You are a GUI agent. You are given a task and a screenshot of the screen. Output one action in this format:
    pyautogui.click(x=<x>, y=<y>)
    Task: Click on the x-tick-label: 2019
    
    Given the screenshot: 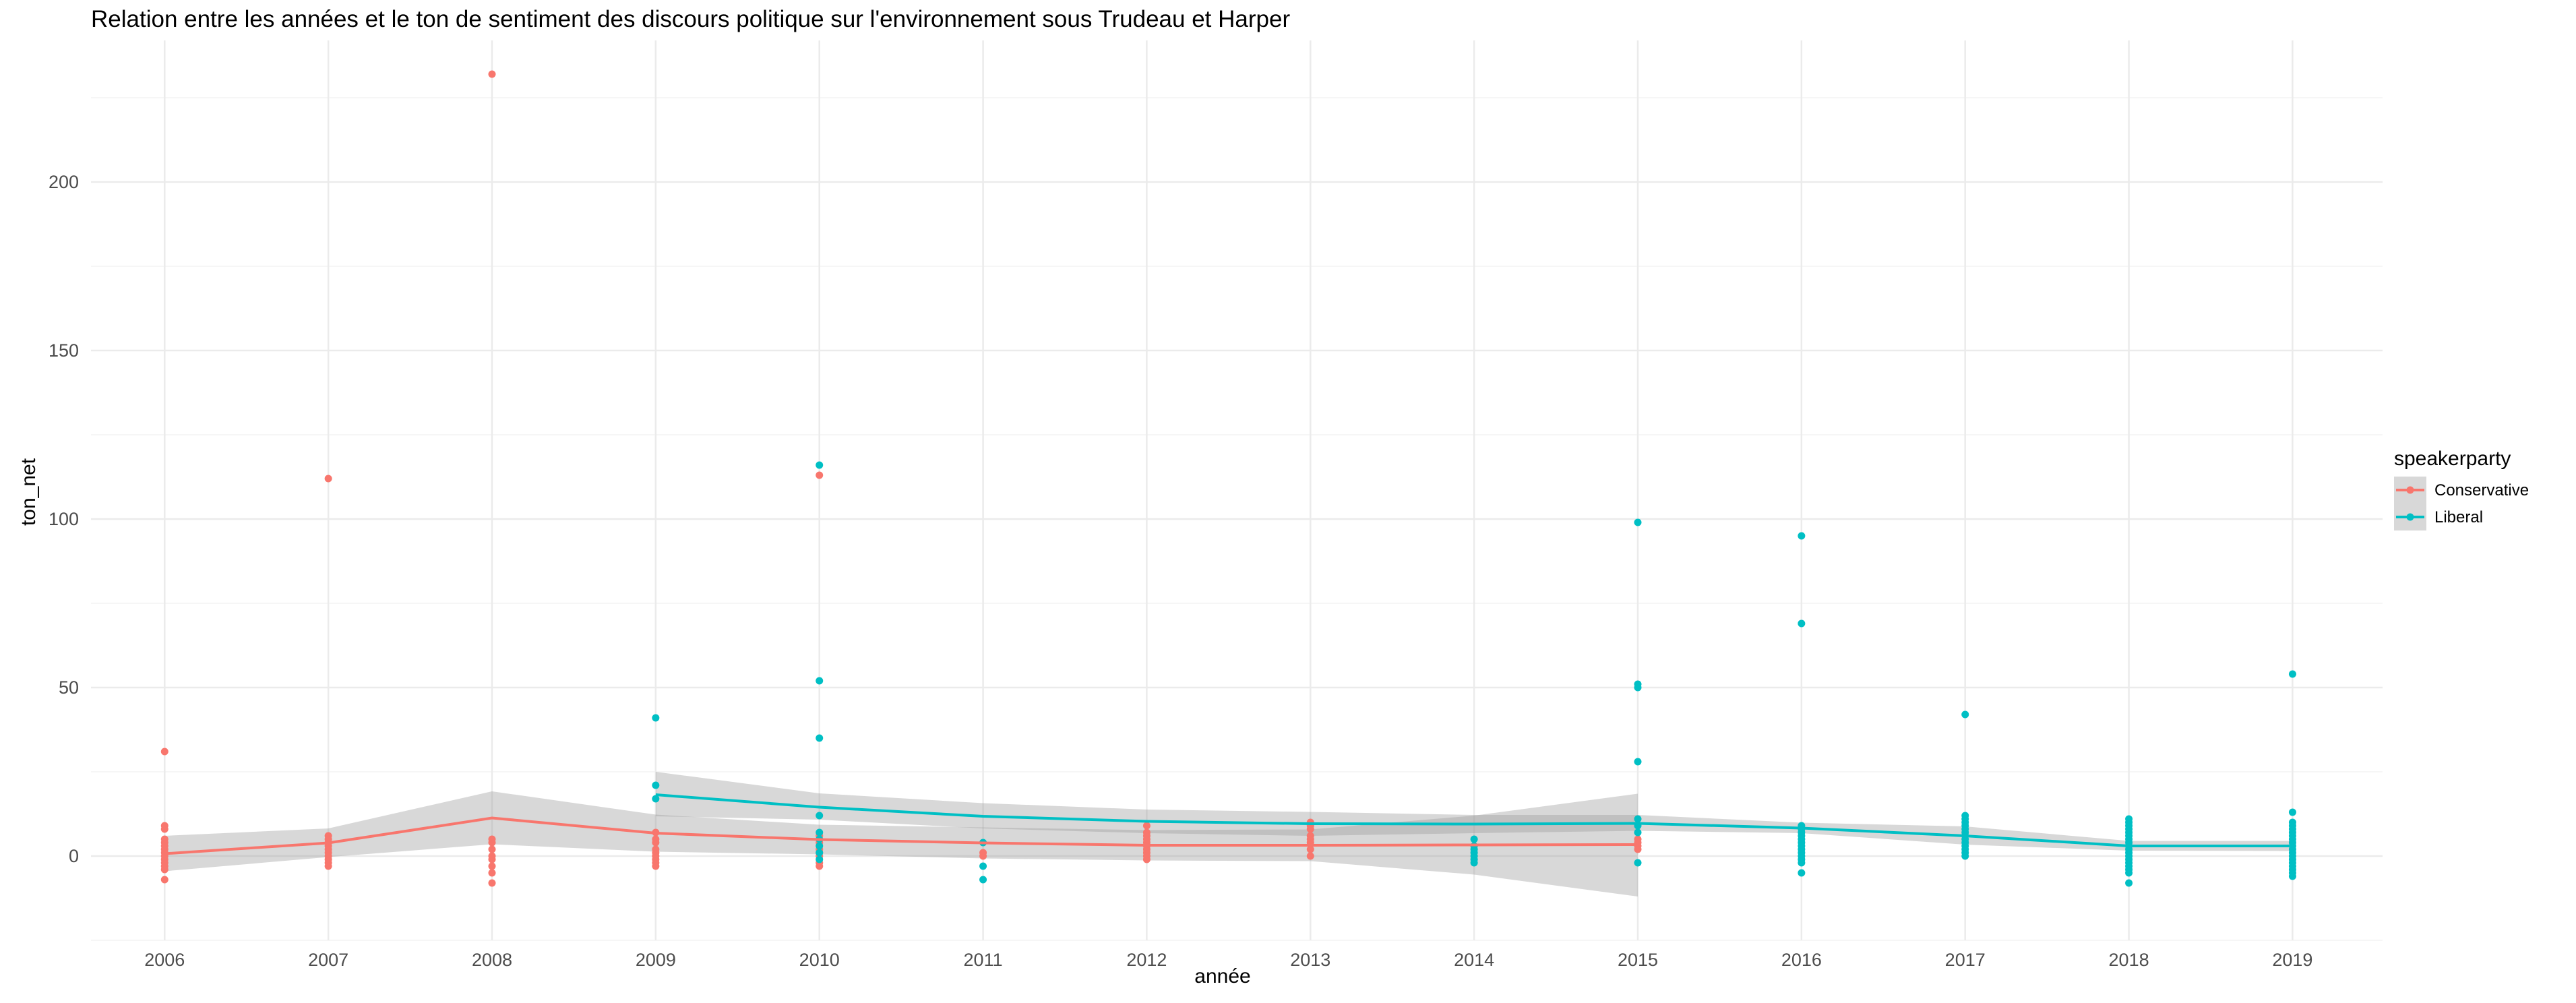 What is the action you would take?
    pyautogui.click(x=2292, y=960)
    